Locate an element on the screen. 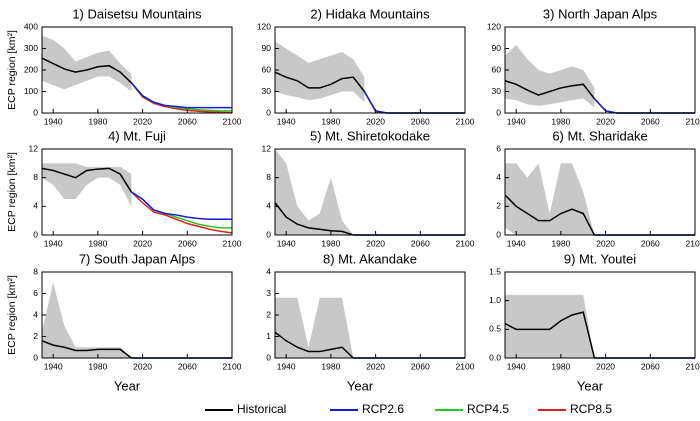  y-tick-label: 3 is located at coordinates (268, 293).